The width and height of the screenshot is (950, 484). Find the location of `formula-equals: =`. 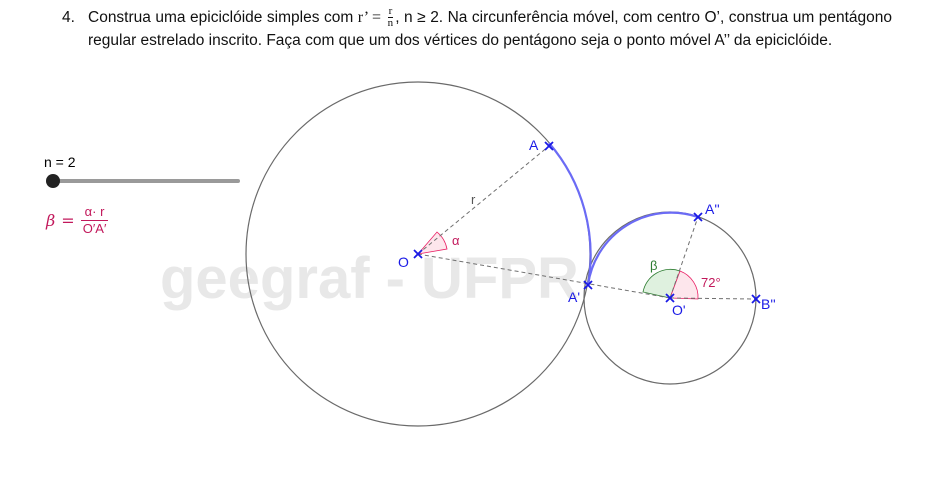

formula-equals: = is located at coordinates (68, 220).